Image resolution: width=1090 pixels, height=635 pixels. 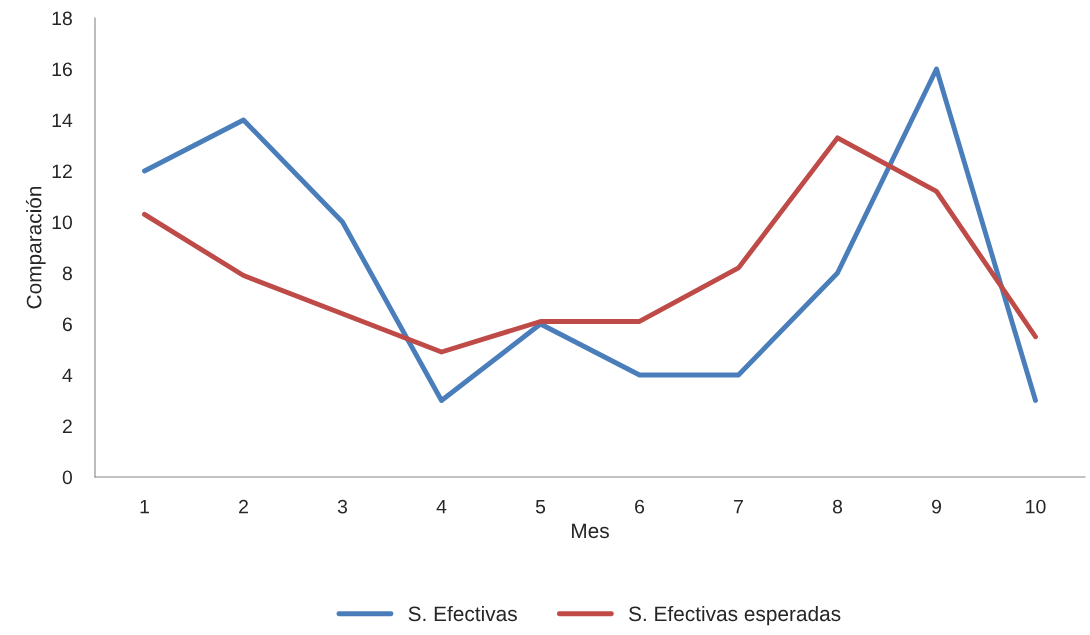 I want to click on y-tick-label: 10, so click(x=62, y=222).